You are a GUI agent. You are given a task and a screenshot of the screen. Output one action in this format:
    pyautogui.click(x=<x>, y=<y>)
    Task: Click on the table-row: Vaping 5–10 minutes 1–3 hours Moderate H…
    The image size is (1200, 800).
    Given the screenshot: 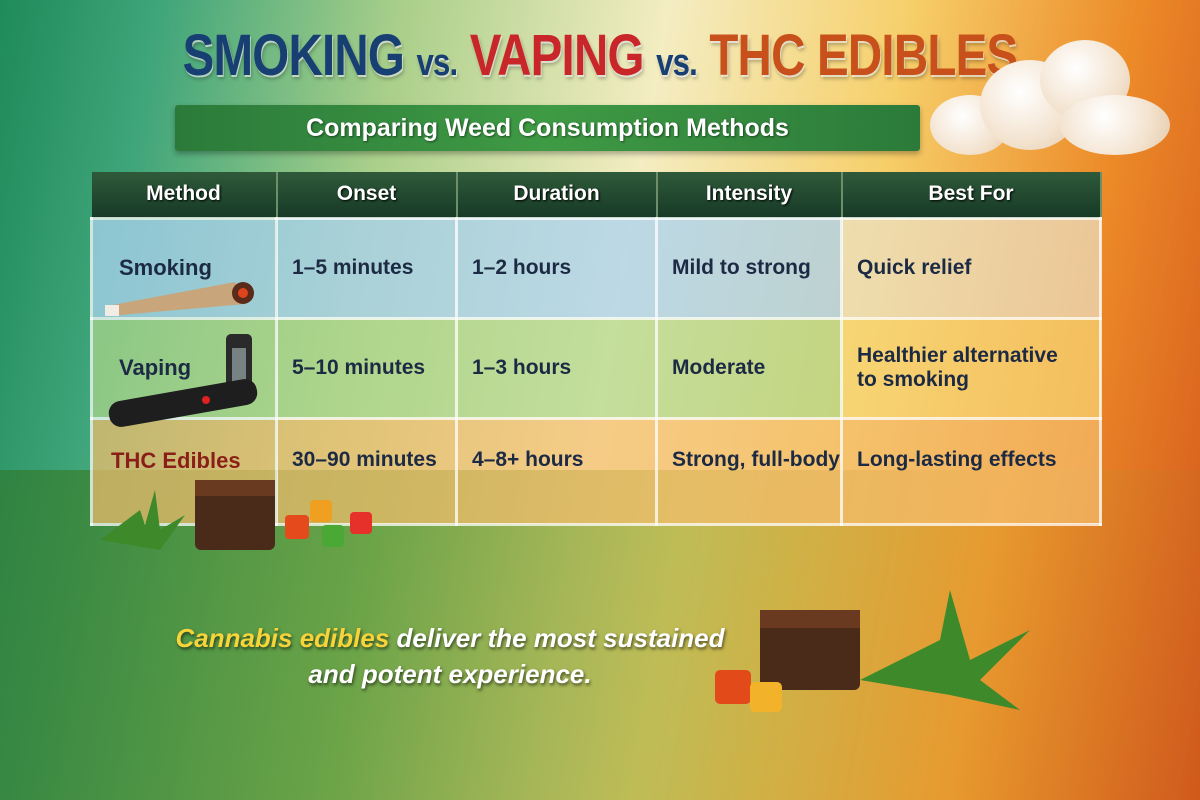 What is the action you would take?
    pyautogui.click(x=596, y=368)
    